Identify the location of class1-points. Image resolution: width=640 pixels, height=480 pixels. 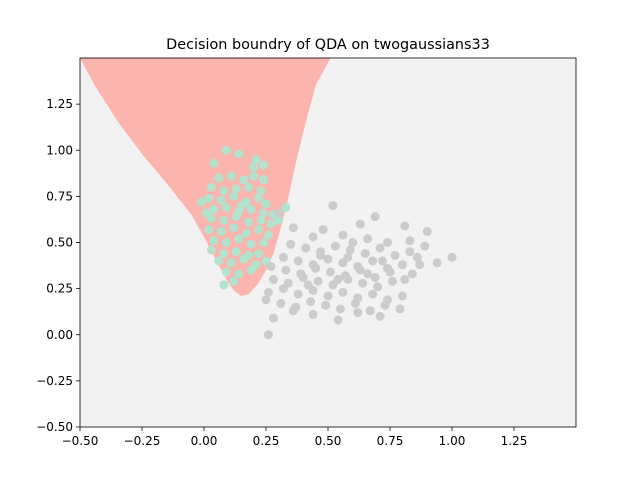
(244, 217).